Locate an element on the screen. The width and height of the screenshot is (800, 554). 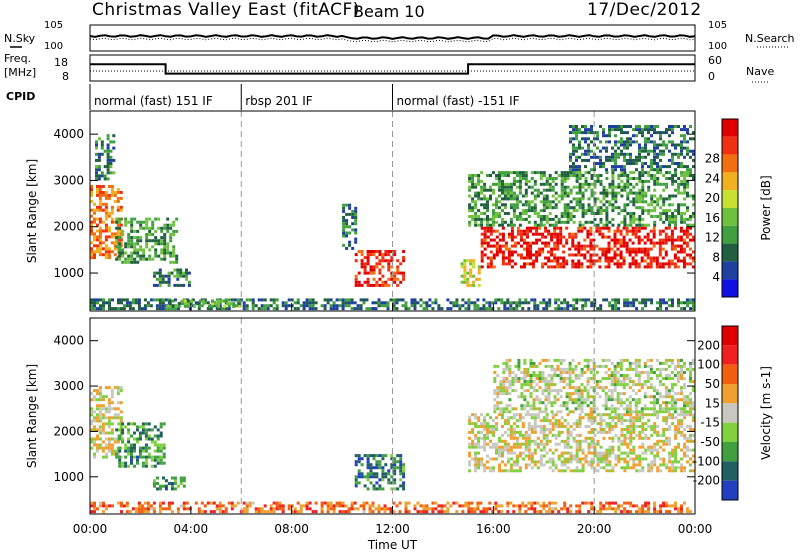
cpid-segment-label: rbsp 201 IF is located at coordinates (278, 101).